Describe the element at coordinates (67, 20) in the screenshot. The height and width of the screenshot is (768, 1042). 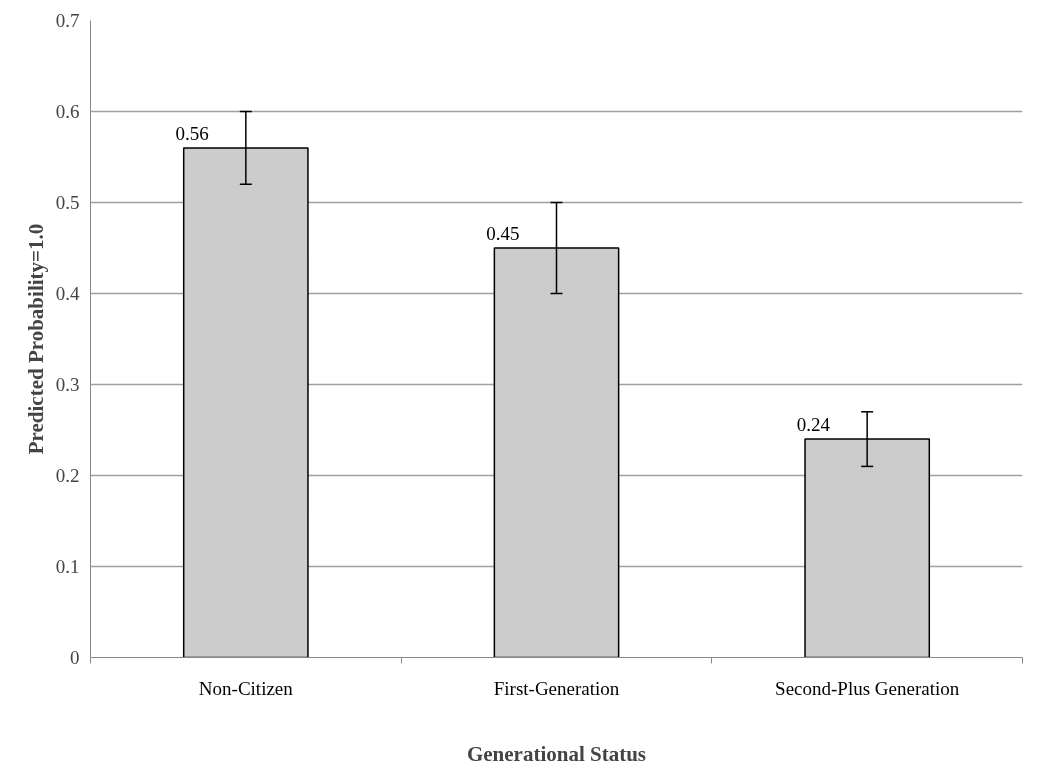
I see `y-tick-label: 0.7` at that location.